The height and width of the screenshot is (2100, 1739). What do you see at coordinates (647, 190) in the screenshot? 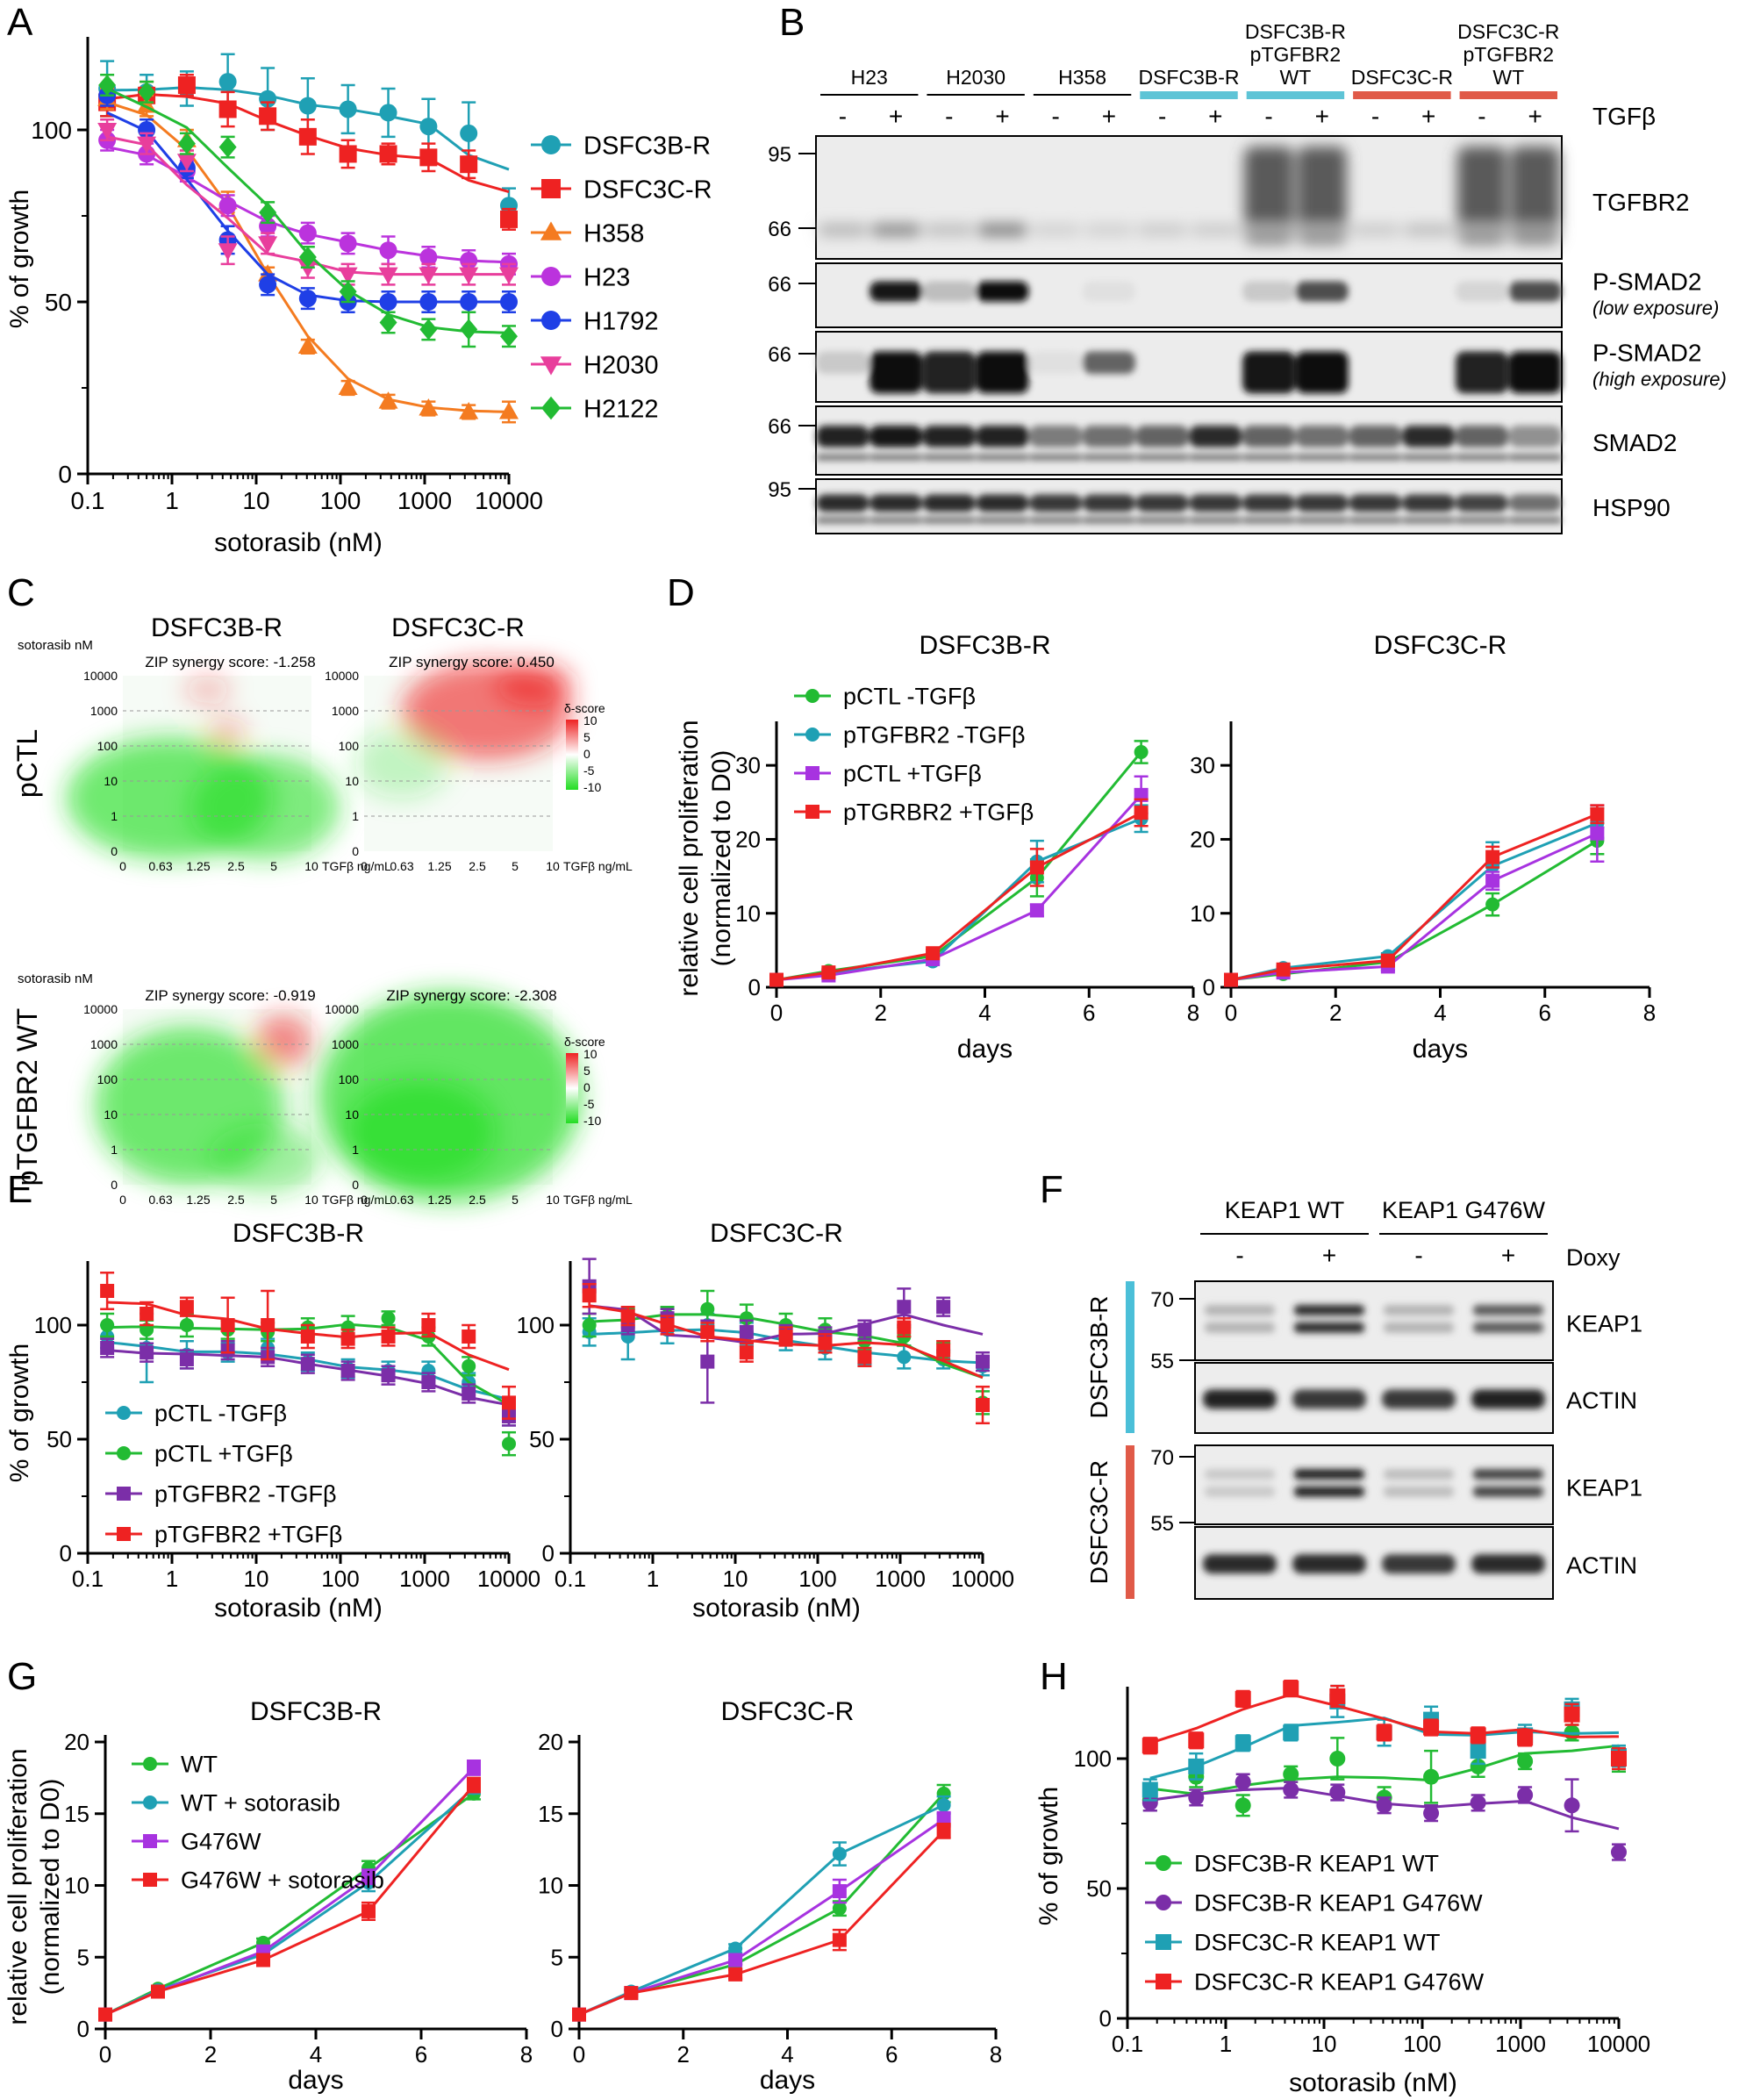
I see `legend-entry: DSFC3C-R` at bounding box center [647, 190].